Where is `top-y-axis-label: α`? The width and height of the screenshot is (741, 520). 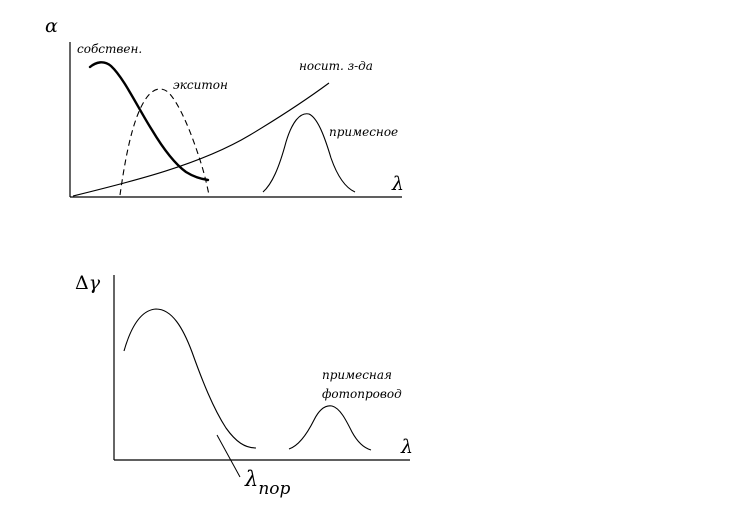
top-y-axis-label: α is located at coordinates (51, 26).